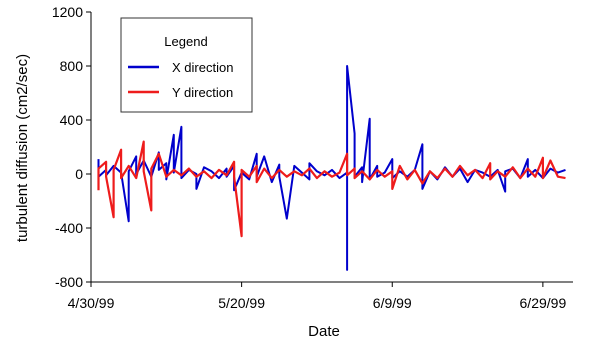 The height and width of the screenshot is (345, 603). I want to click on legend-box, so click(186, 65).